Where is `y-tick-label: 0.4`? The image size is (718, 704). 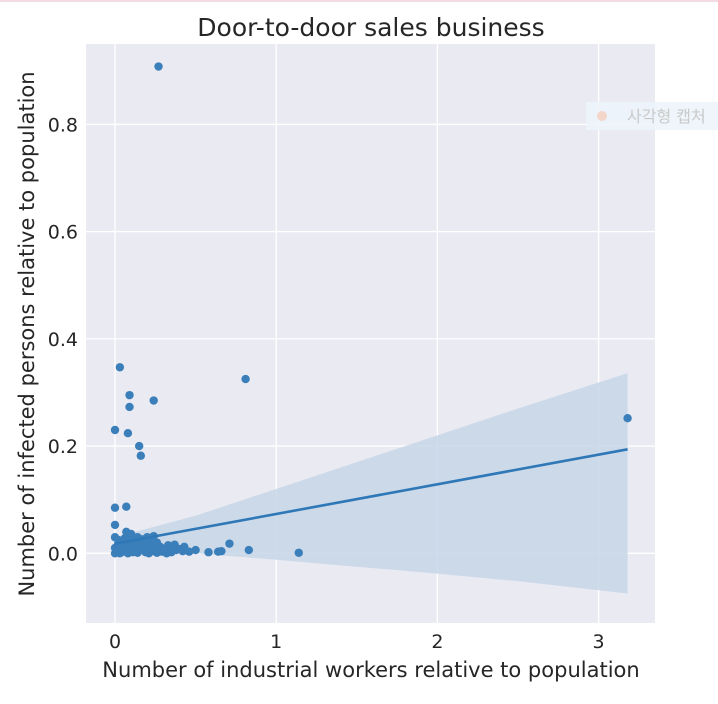 y-tick-label: 0.4 is located at coordinates (63, 340).